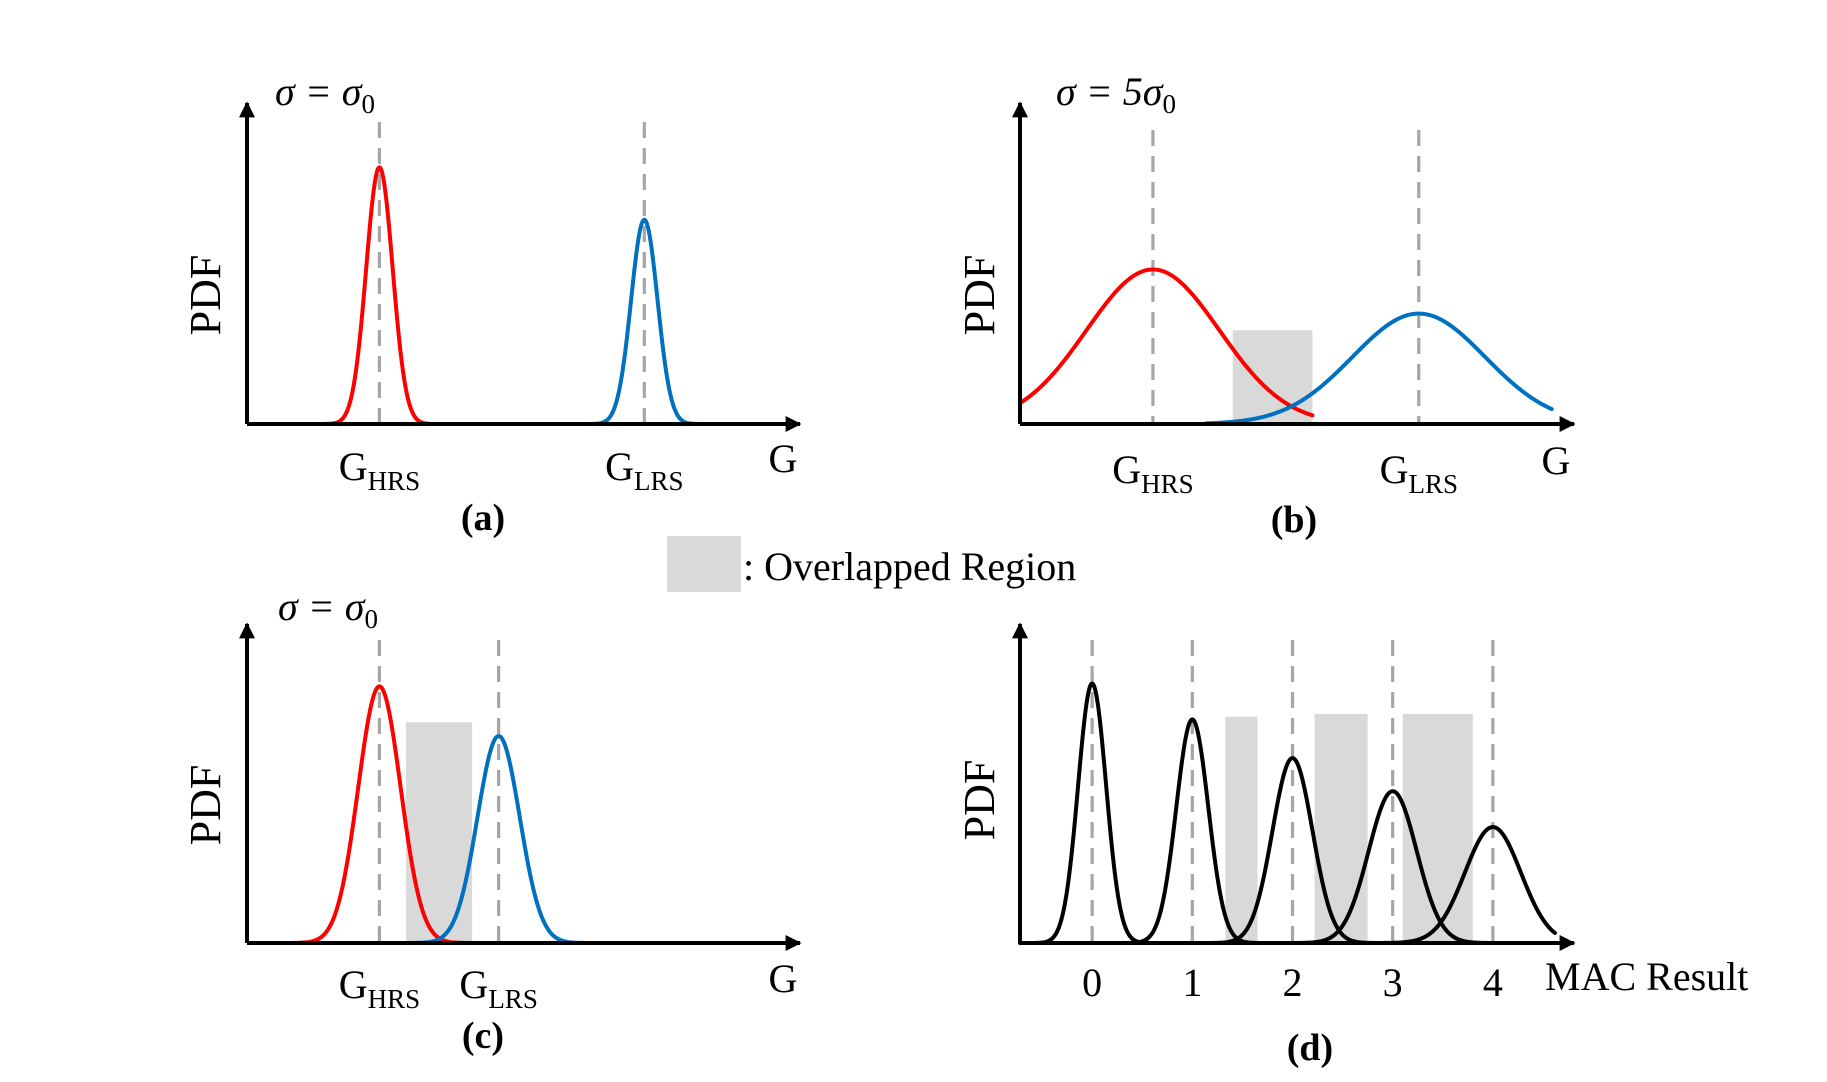 The width and height of the screenshot is (1827, 1082). I want to click on panel-caption: (b), so click(1294, 520).